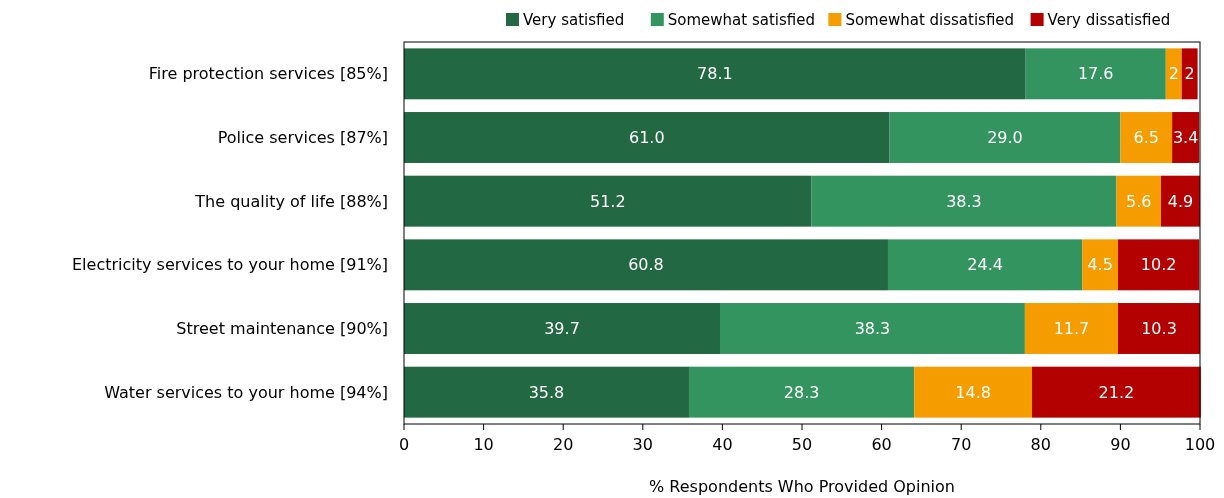  Describe the element at coordinates (574, 20) in the screenshot. I see `legend-label: Very satisfied` at that location.